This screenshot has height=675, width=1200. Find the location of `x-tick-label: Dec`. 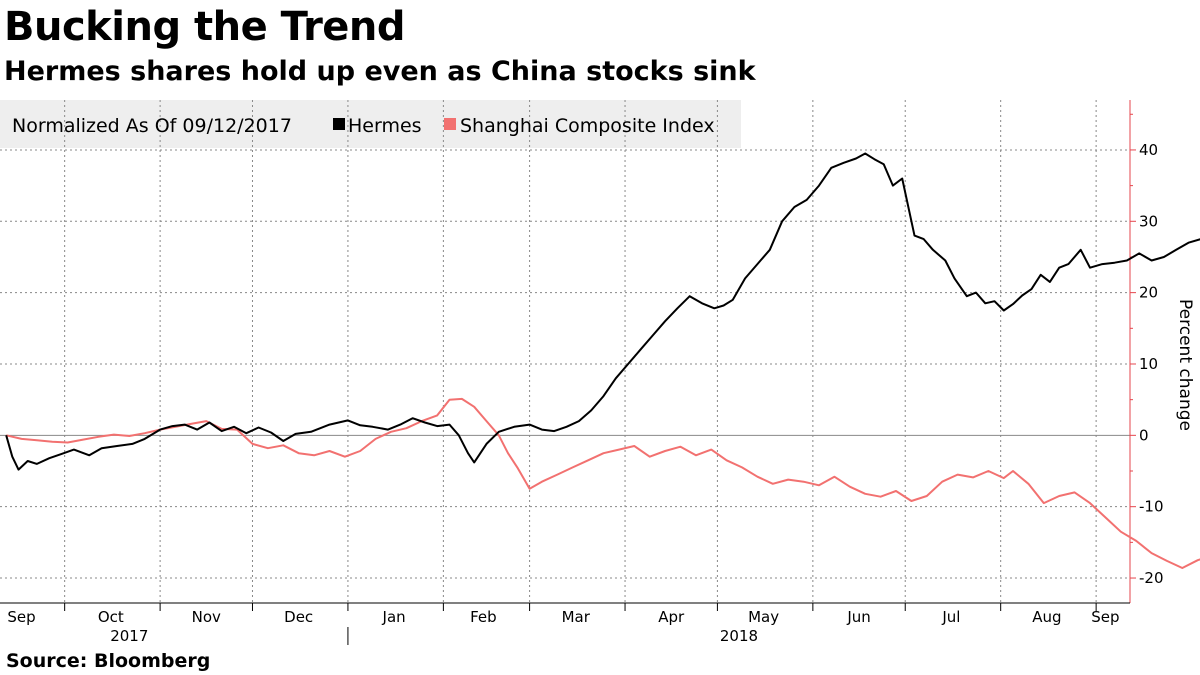

x-tick-label: Dec is located at coordinates (298, 617).